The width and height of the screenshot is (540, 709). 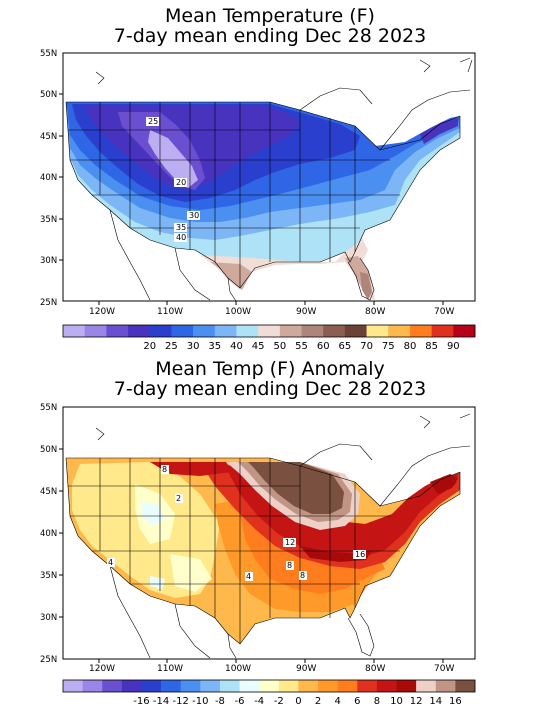 What do you see at coordinates (214, 346) in the screenshot?
I see `top-colorbar-label: 35` at bounding box center [214, 346].